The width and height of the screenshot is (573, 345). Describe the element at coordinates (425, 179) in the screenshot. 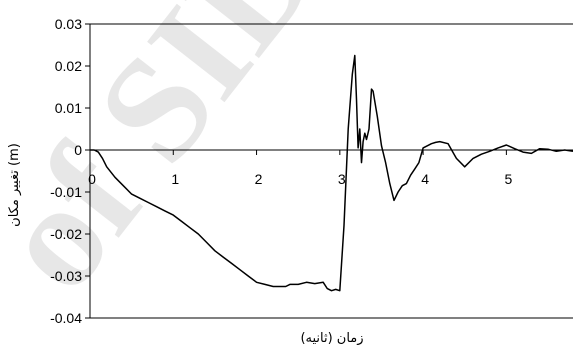

I see `x-tick-label: 4` at that location.